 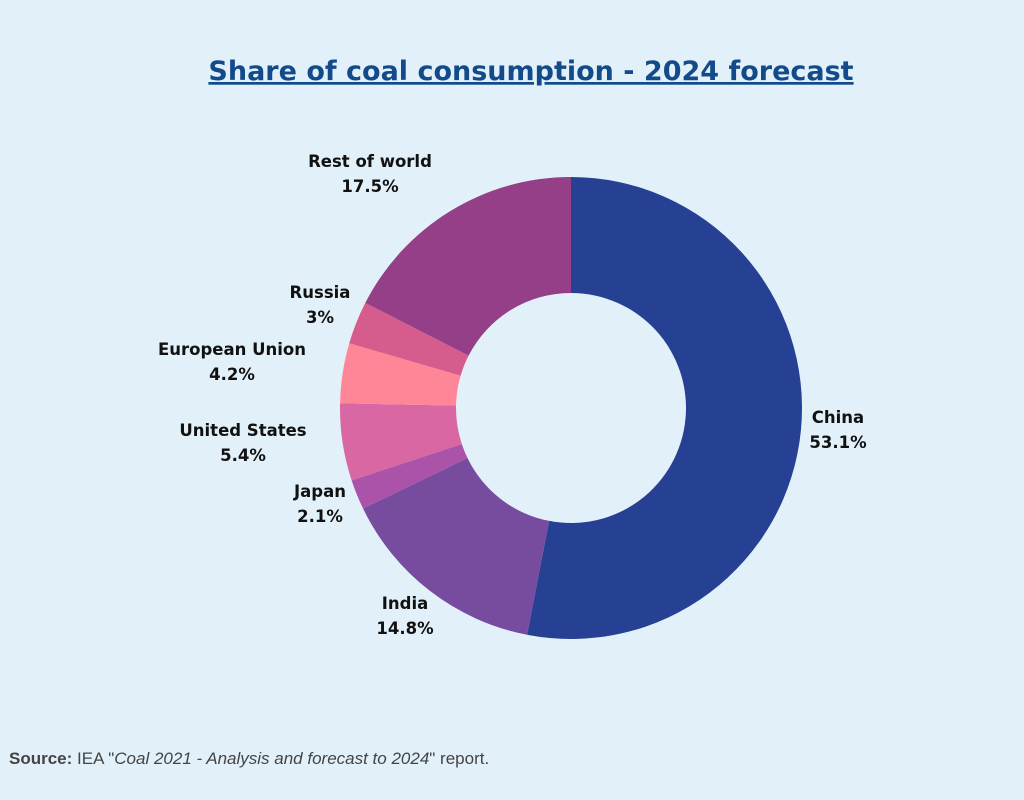 What do you see at coordinates (456, 546) in the screenshot?
I see `slice-india` at bounding box center [456, 546].